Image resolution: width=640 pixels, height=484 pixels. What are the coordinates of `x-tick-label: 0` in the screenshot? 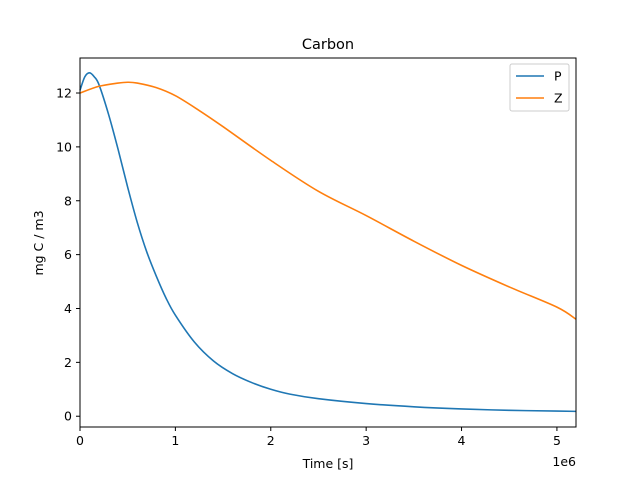 It's located at (80, 440).